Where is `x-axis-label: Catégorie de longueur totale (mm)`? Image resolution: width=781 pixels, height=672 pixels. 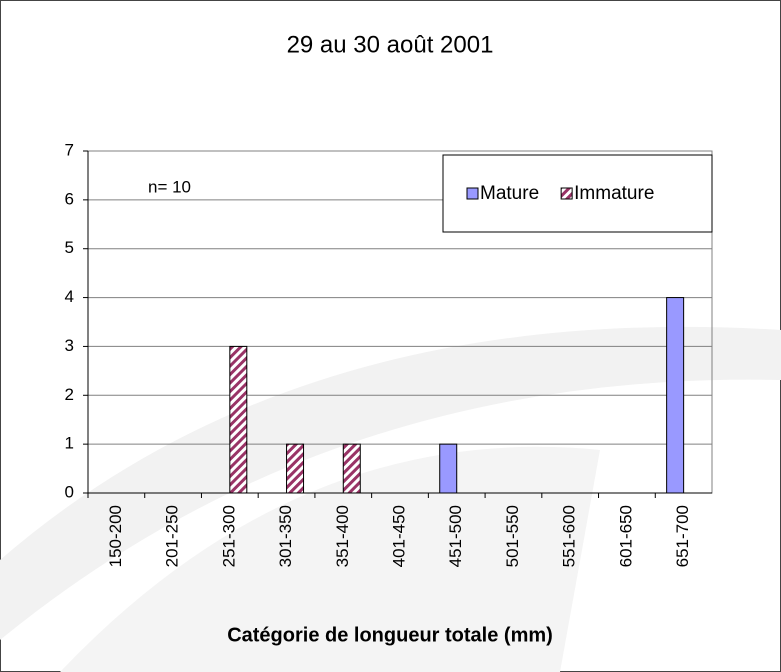
x-axis-label: Catégorie de longueur totale (mm) is located at coordinates (390, 635).